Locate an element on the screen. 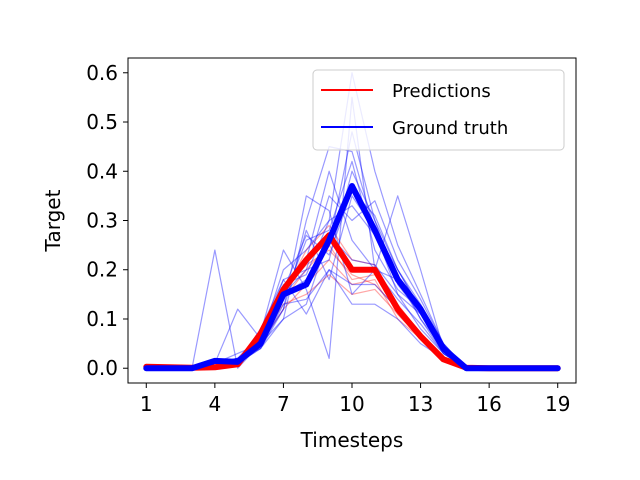 The height and width of the screenshot is (480, 640). x-tick-label: 7 is located at coordinates (283, 404).